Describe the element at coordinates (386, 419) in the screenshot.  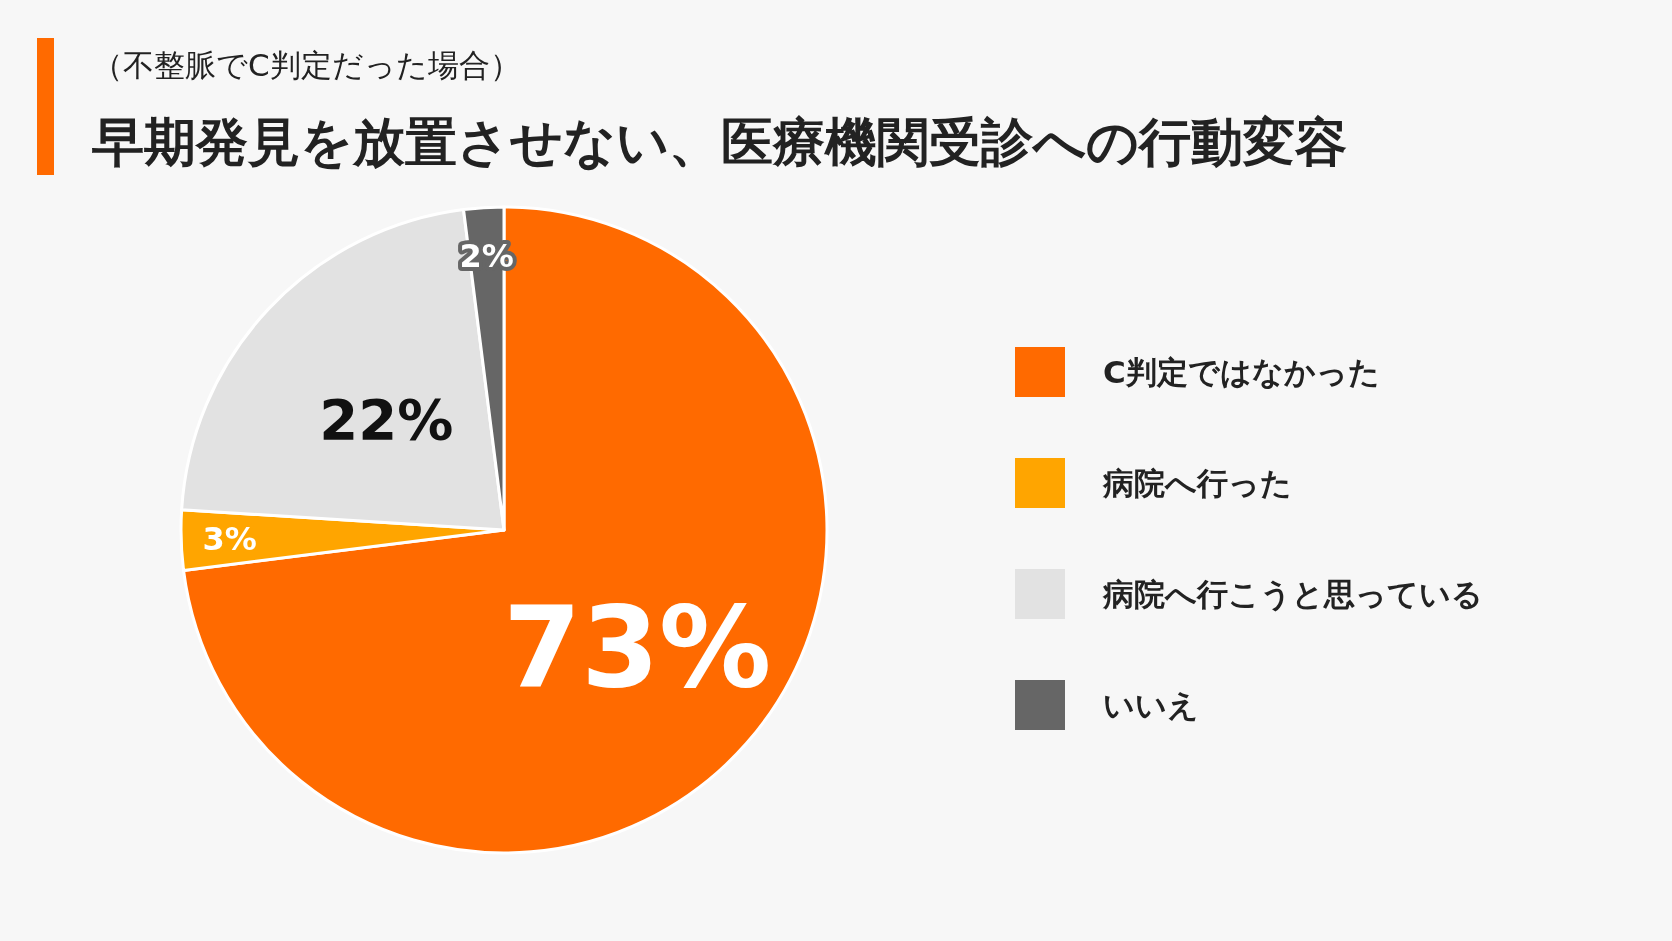
I see `data-label: 22%` at that location.